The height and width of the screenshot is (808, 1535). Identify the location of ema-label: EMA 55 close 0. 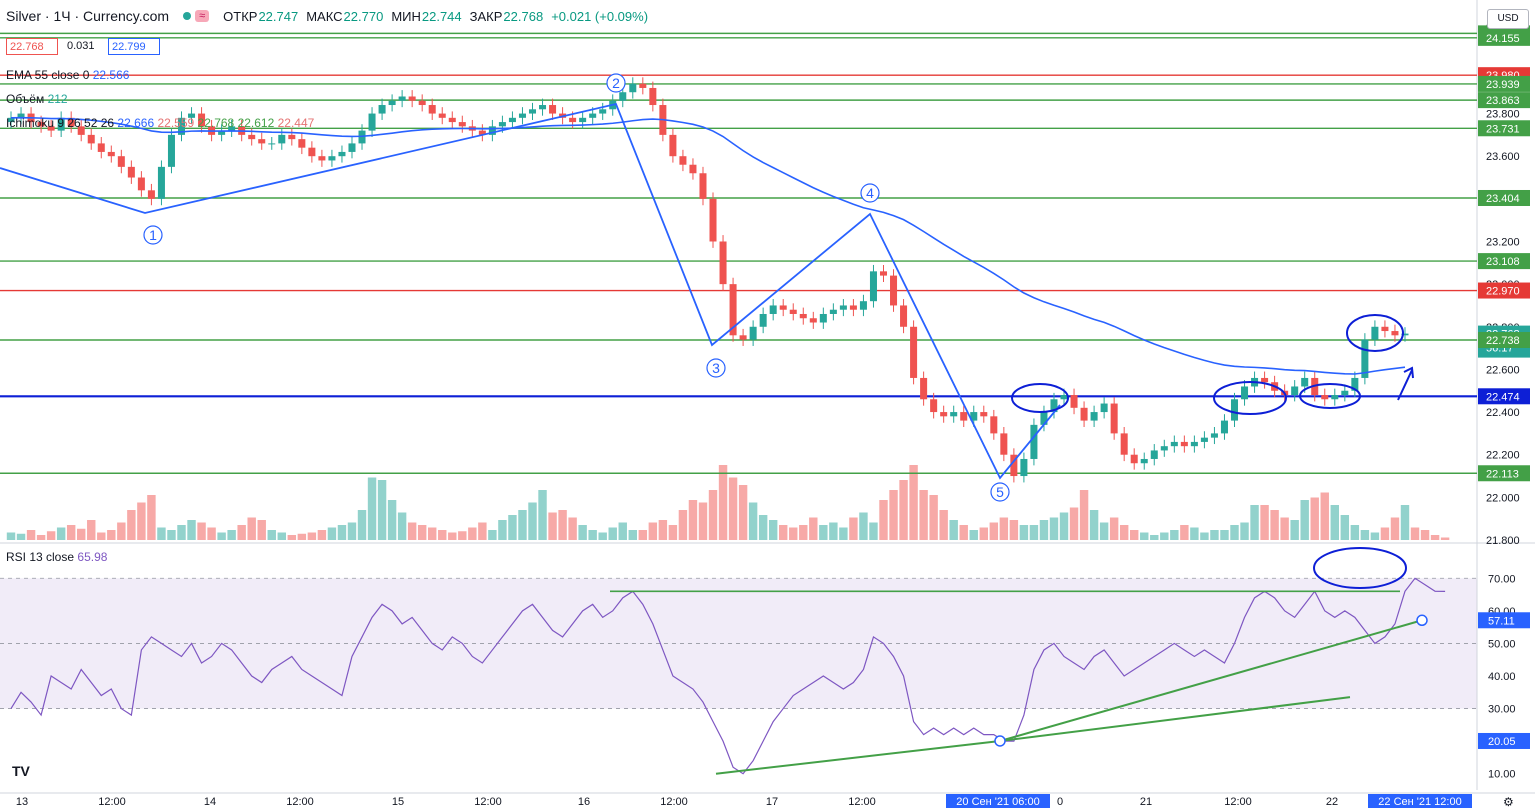
(48, 75).